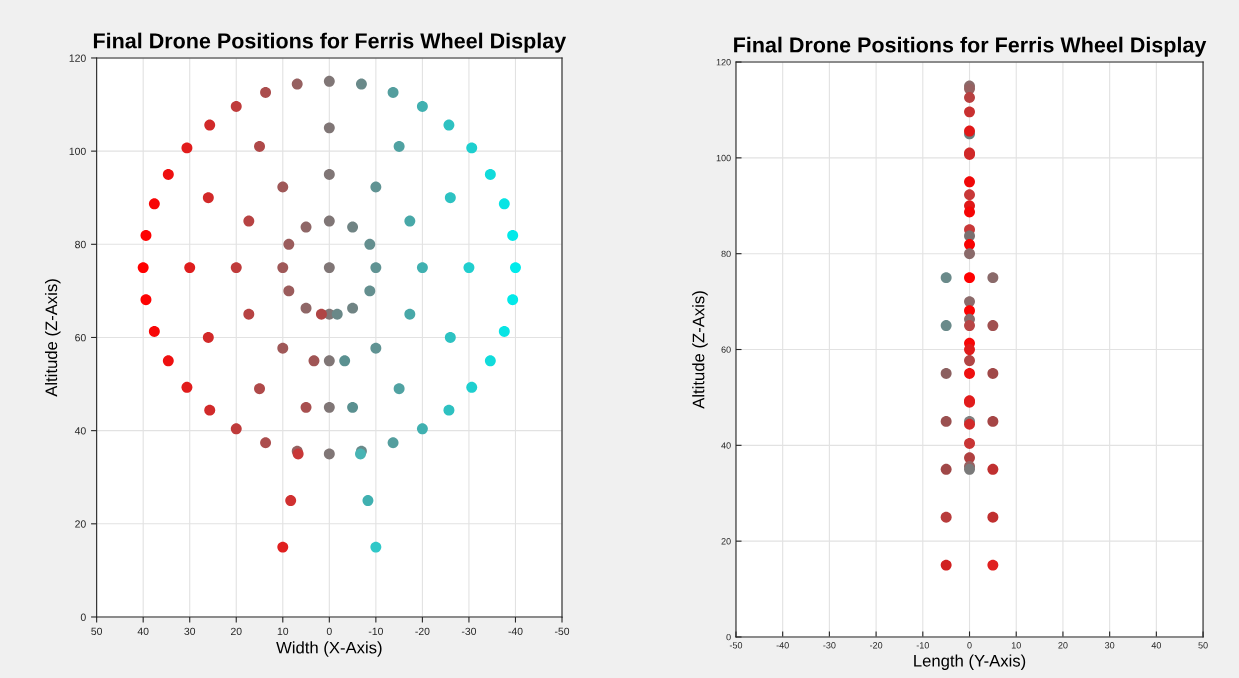  What do you see at coordinates (970, 662) in the screenshot?
I see `x-axis-title: Length (Y-Axis)` at bounding box center [970, 662].